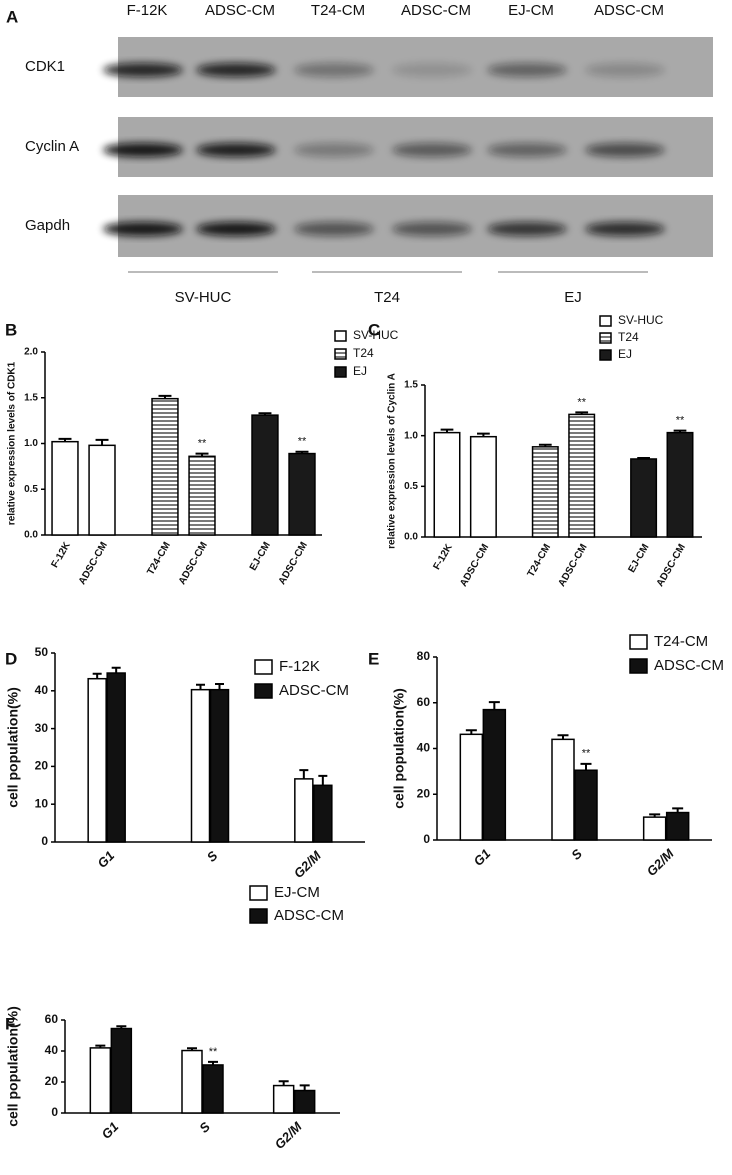 The height and width of the screenshot is (1175, 732). What do you see at coordinates (203, 297) in the screenshot?
I see `group-label: SV-HUC` at bounding box center [203, 297].